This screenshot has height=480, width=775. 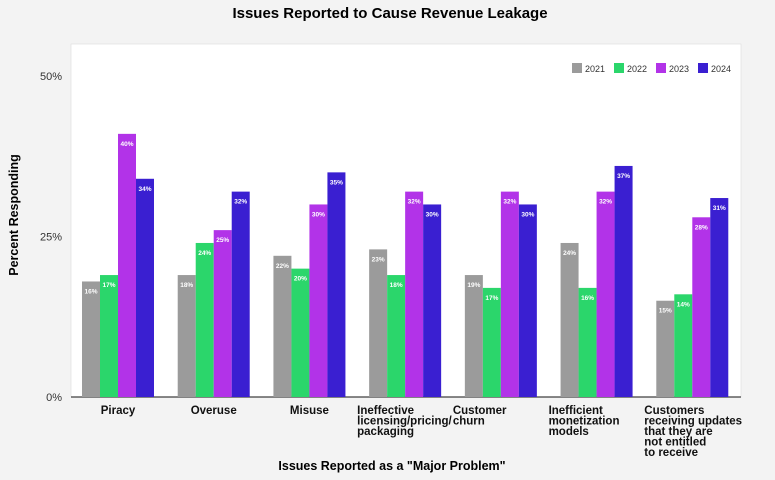 I want to click on chart-title: Issues Reported to Cause Revenue Leakage, so click(x=389, y=13).